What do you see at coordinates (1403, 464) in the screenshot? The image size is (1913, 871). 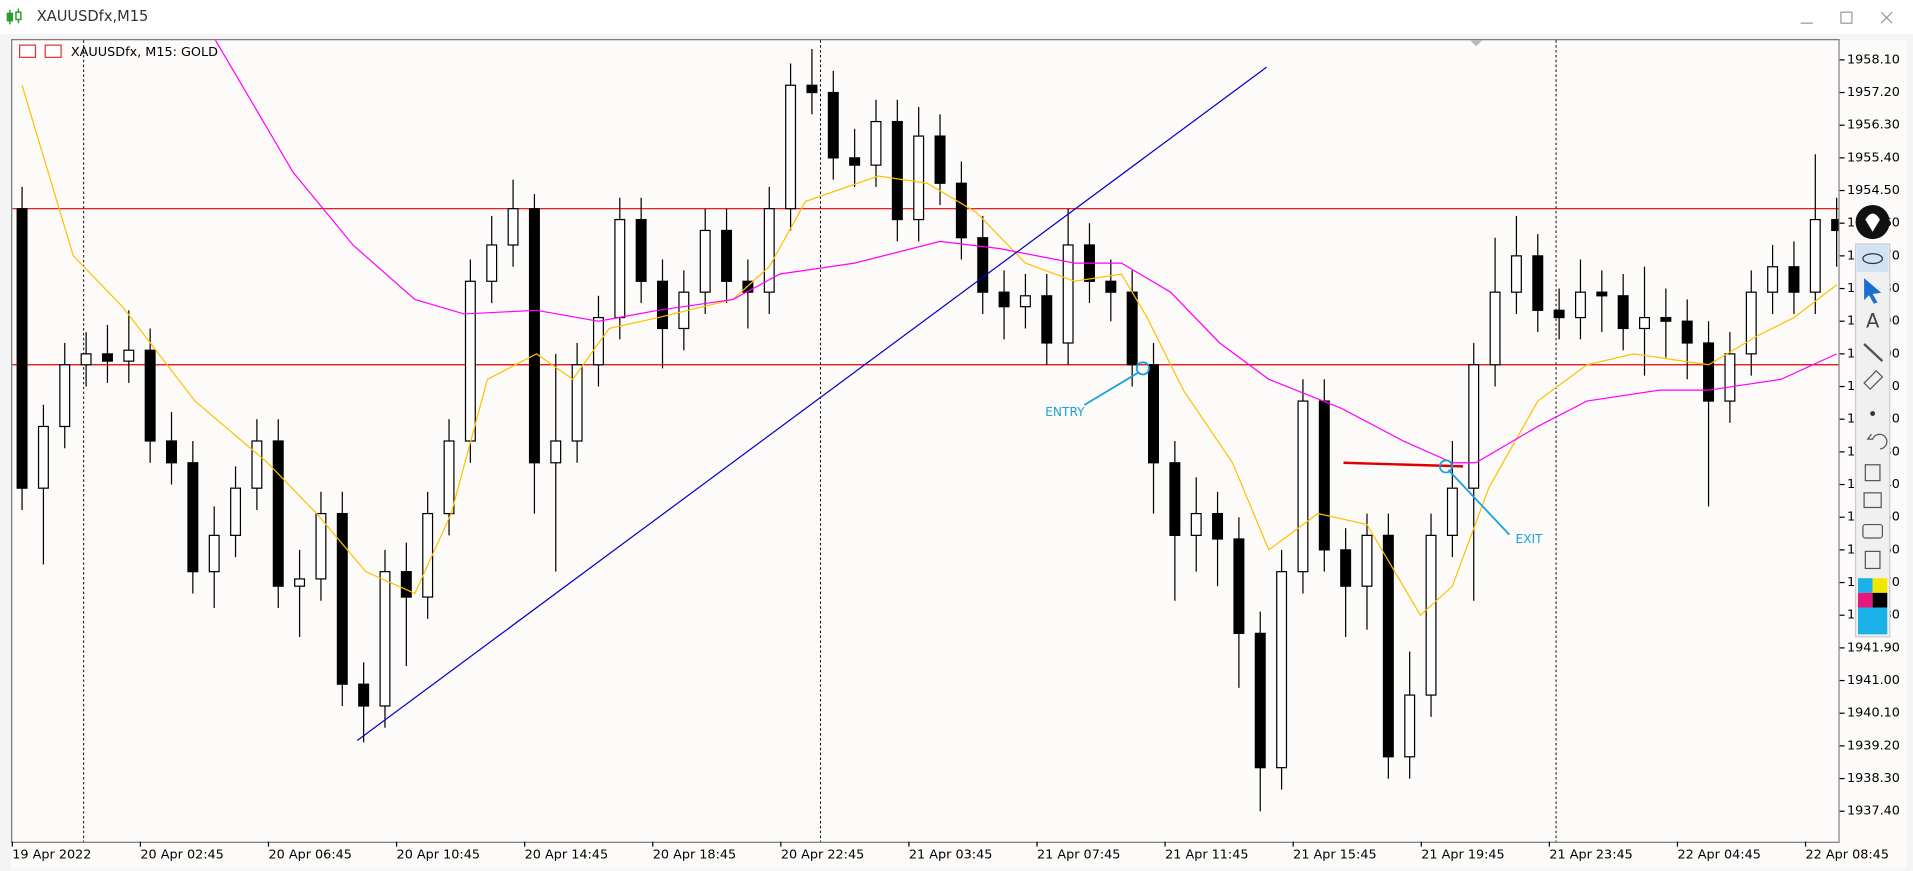 I see `level-segment` at bounding box center [1403, 464].